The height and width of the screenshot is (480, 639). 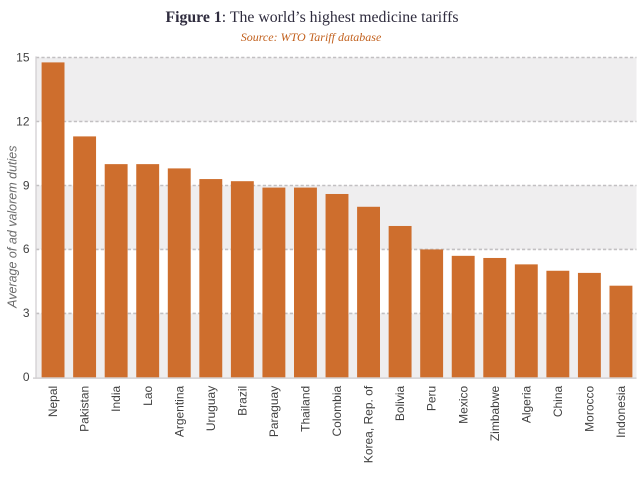 I want to click on svg-text: Colombia, so click(x=337, y=410).